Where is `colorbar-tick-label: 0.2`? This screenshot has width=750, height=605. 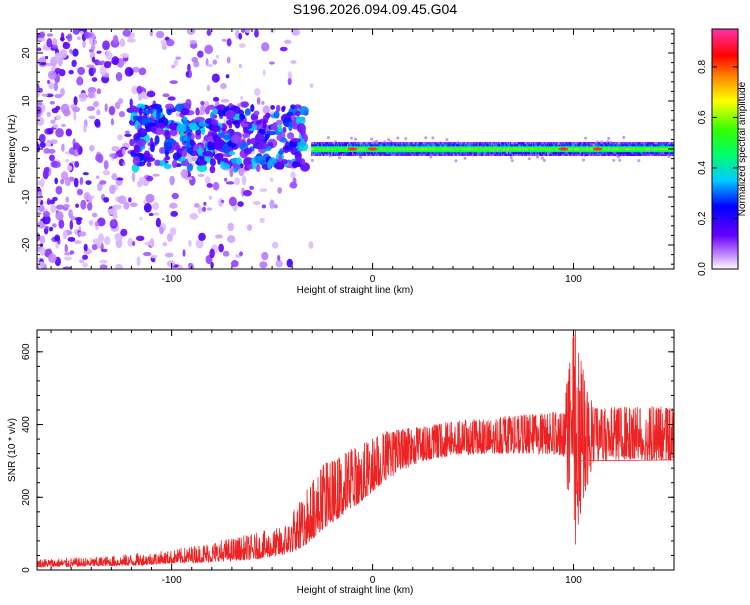 colorbar-tick-label: 0.2 is located at coordinates (702, 218).